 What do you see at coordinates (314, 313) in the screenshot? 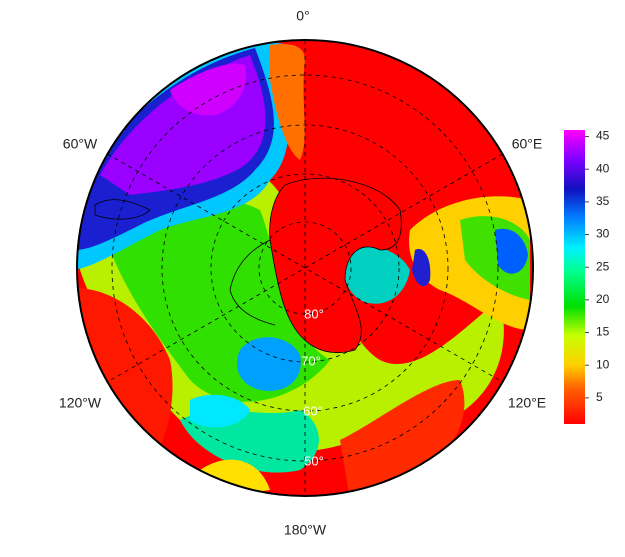
I see `latitude-label: 80°` at bounding box center [314, 313].